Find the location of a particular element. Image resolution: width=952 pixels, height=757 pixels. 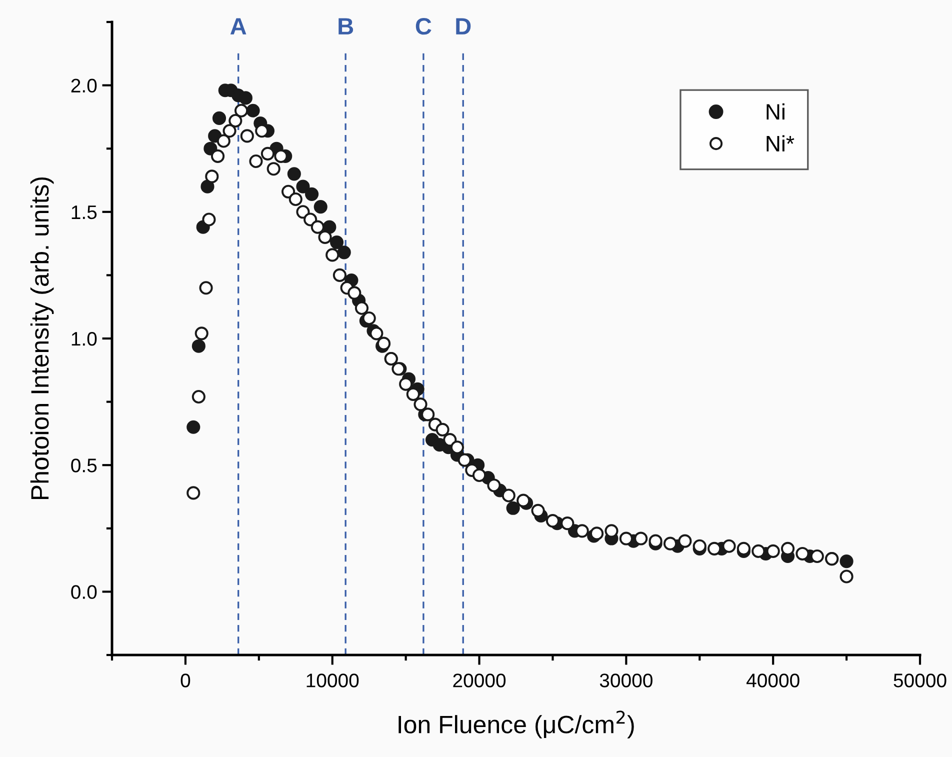

y-axis-title: Photoion Intensity (arb. units) is located at coordinates (42, 338).